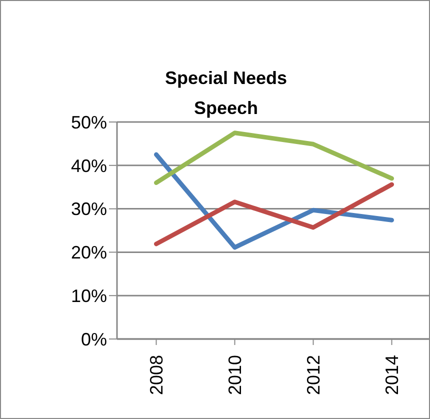  I want to click on y-tick-label: 30%, so click(88, 209).